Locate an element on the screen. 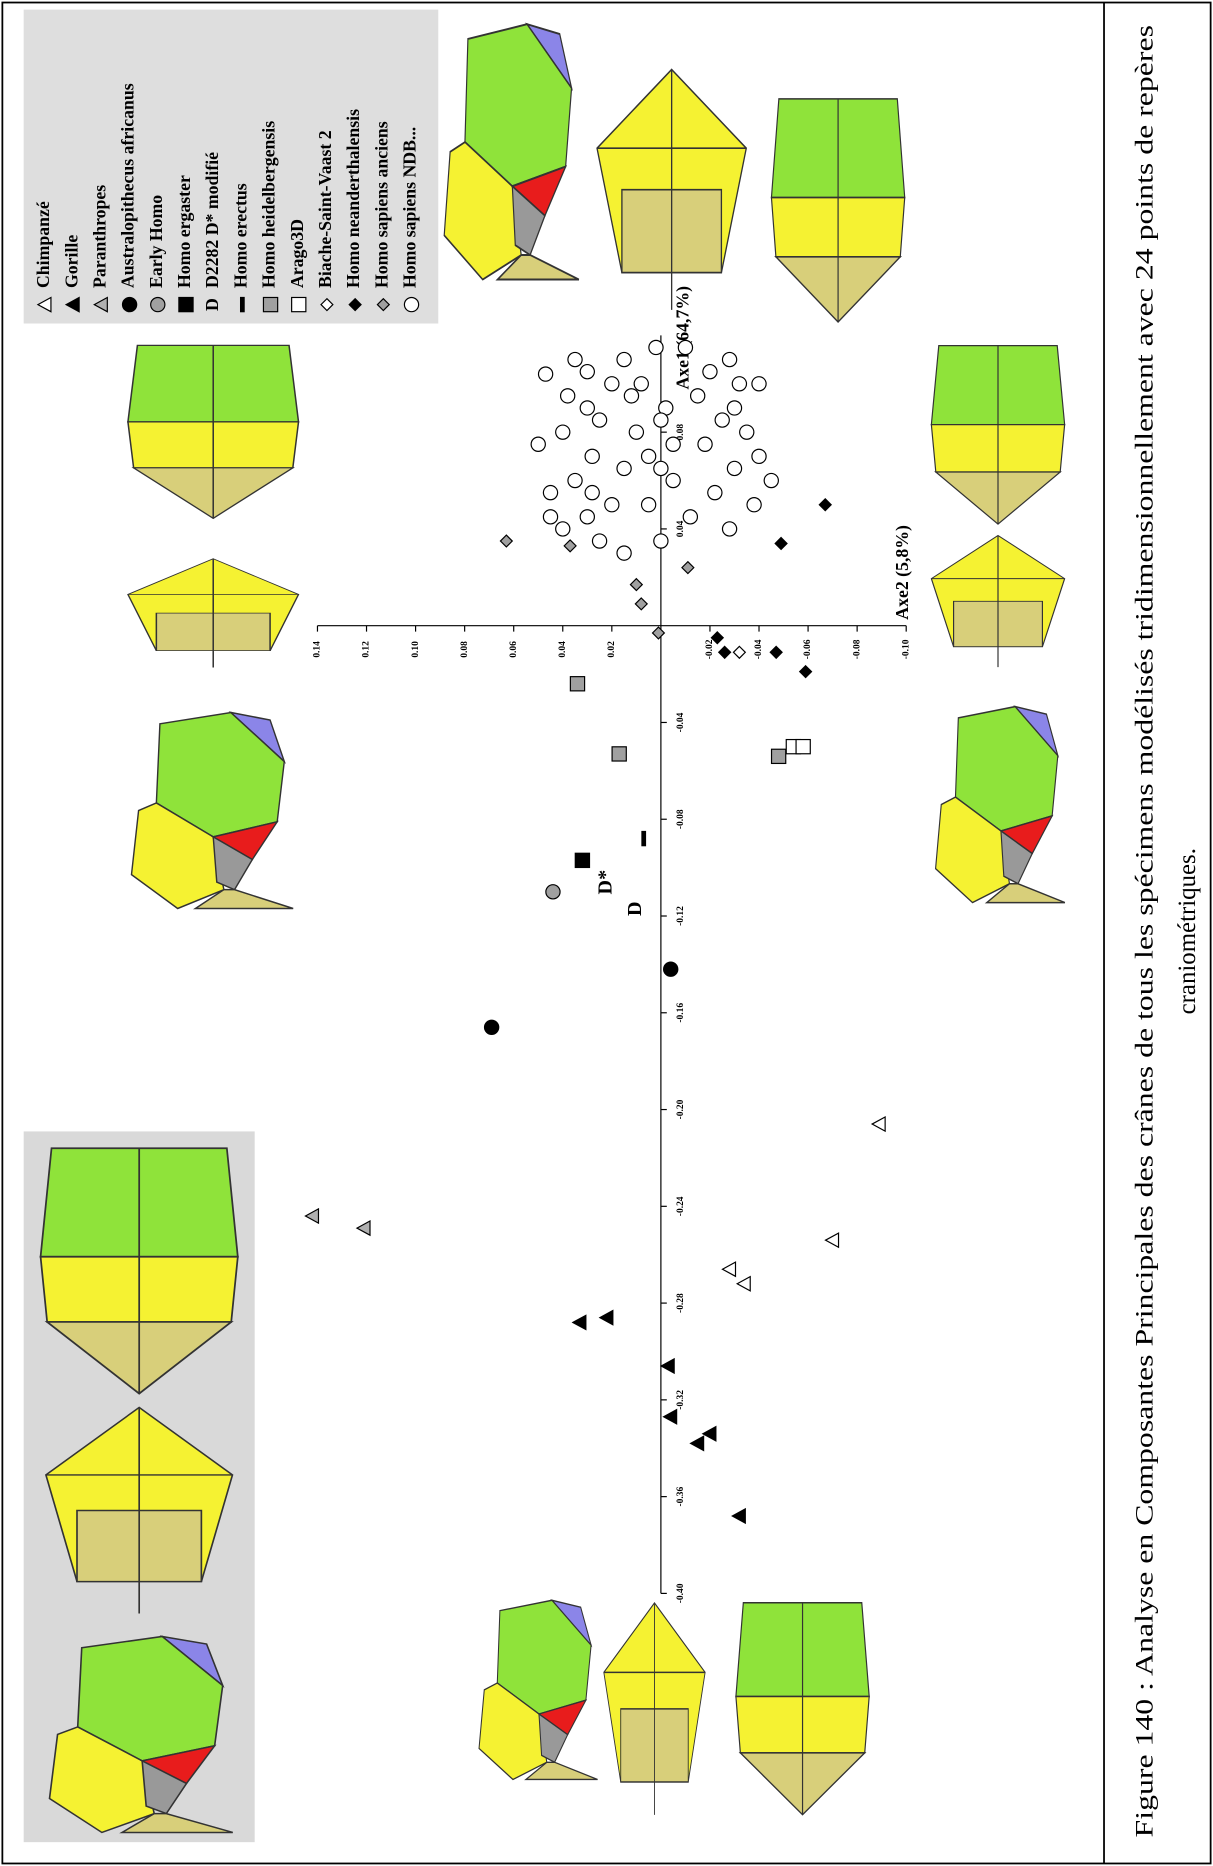 Image resolution: width=1213 pixels, height=1866 pixels. y-tick-label: -0.08 is located at coordinates (857, 649).